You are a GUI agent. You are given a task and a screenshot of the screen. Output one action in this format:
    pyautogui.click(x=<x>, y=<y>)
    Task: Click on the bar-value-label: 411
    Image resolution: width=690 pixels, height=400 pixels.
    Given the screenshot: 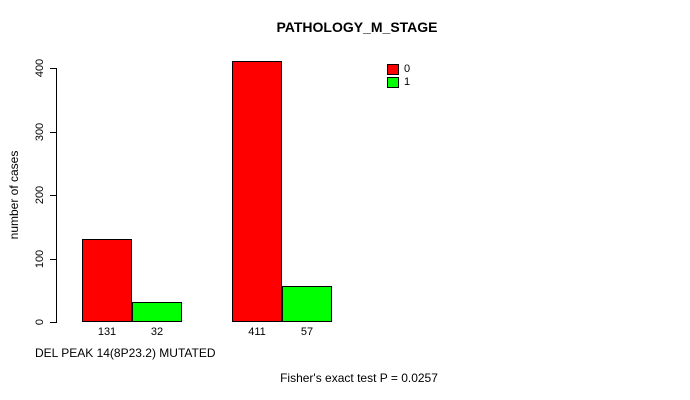 What is the action you would take?
    pyautogui.click(x=257, y=332)
    